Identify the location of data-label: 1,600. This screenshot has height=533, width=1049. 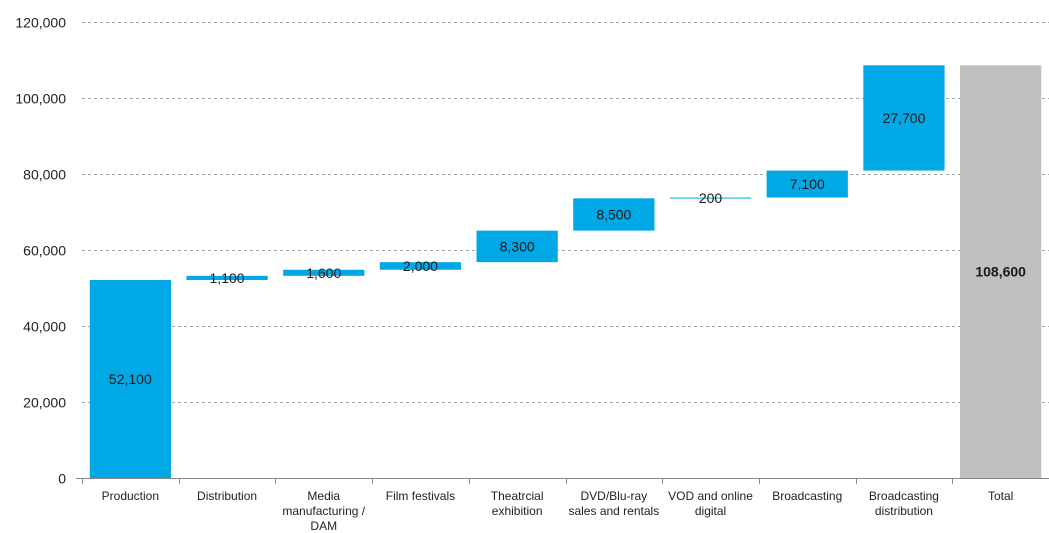
(323, 273).